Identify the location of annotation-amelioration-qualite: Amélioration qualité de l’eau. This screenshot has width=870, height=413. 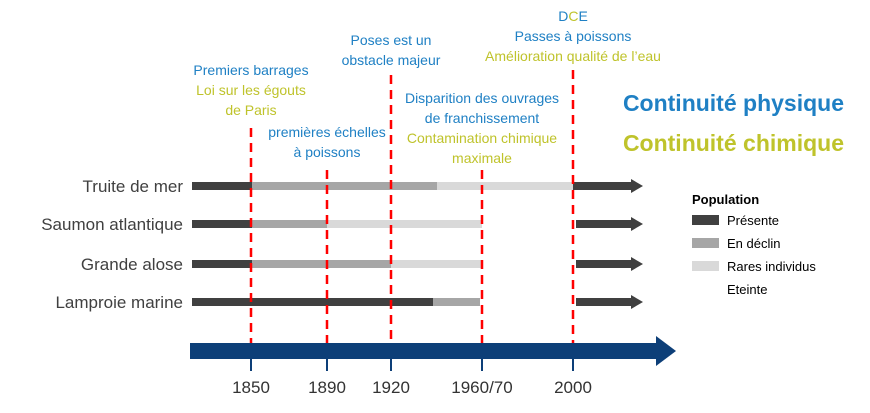
(573, 56).